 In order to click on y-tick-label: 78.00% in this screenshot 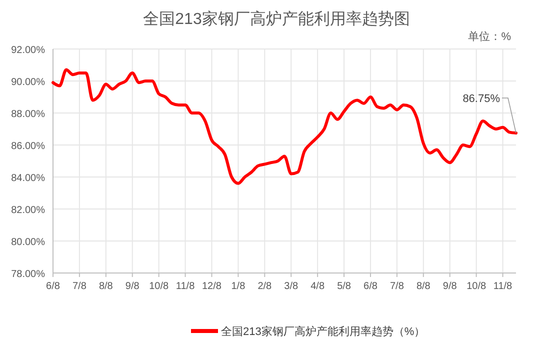, I will do `click(28, 274)`.